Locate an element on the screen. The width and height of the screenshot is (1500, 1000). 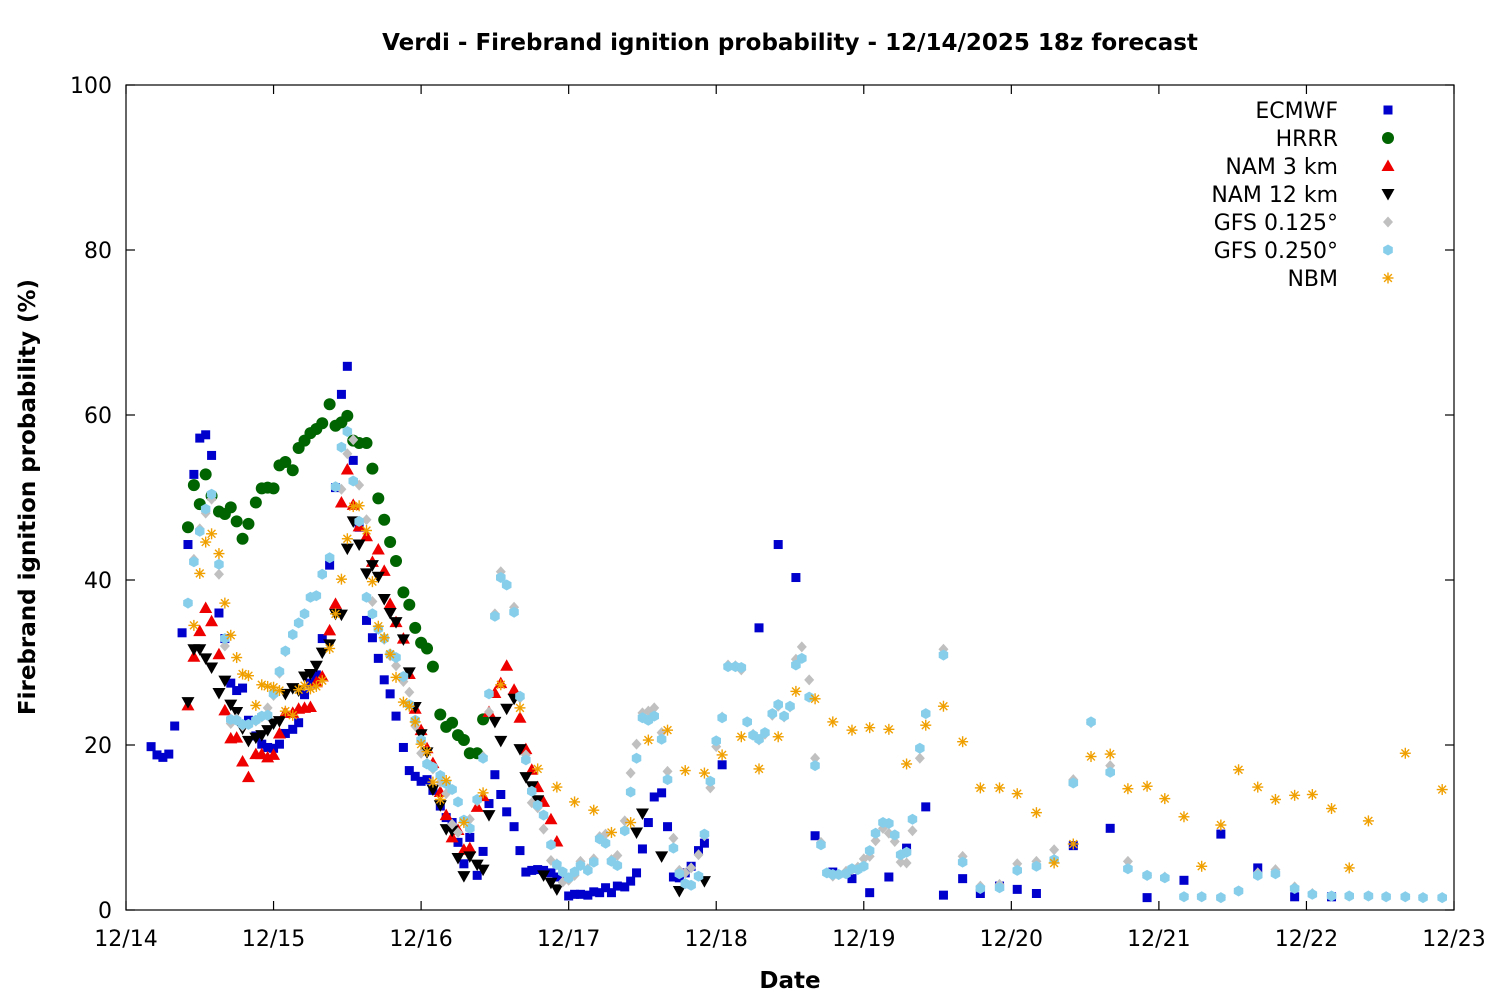
x-tick-label: 12/17 is located at coordinates (568, 939).